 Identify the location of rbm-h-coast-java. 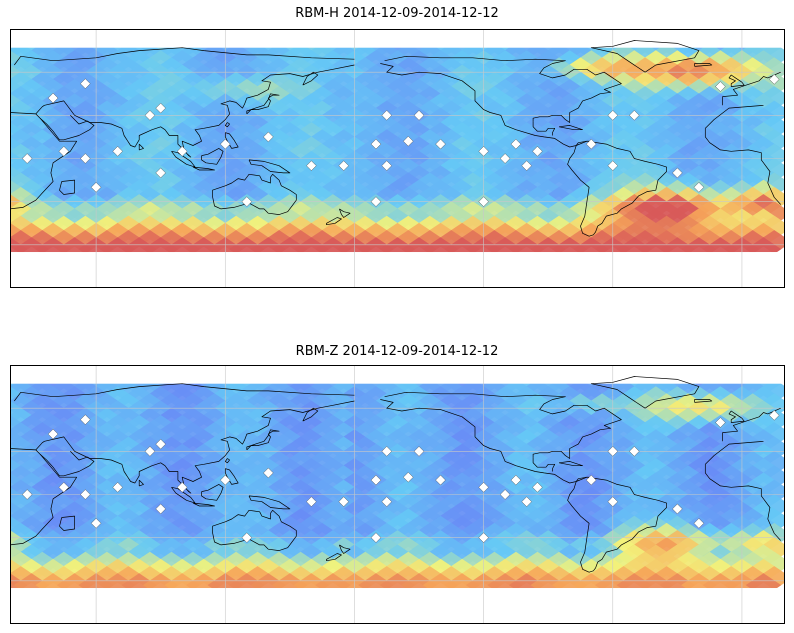
(203, 168).